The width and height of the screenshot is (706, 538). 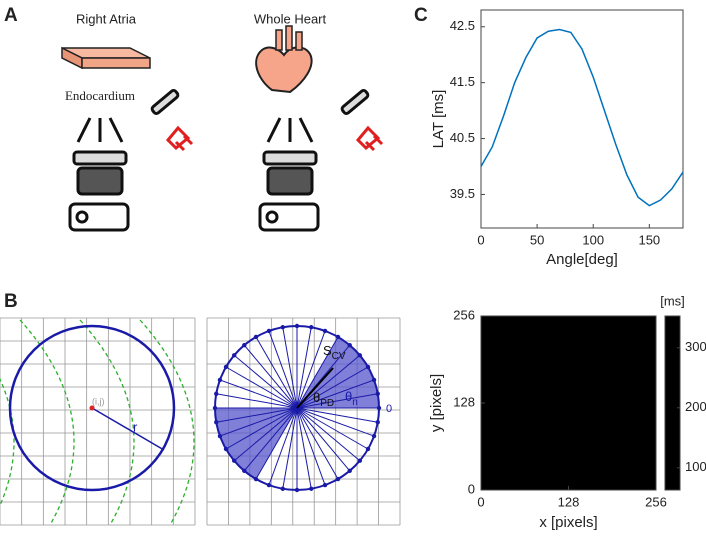 What do you see at coordinates (568, 522) in the screenshot?
I see `x-axis-label: x [pixels]` at bounding box center [568, 522].